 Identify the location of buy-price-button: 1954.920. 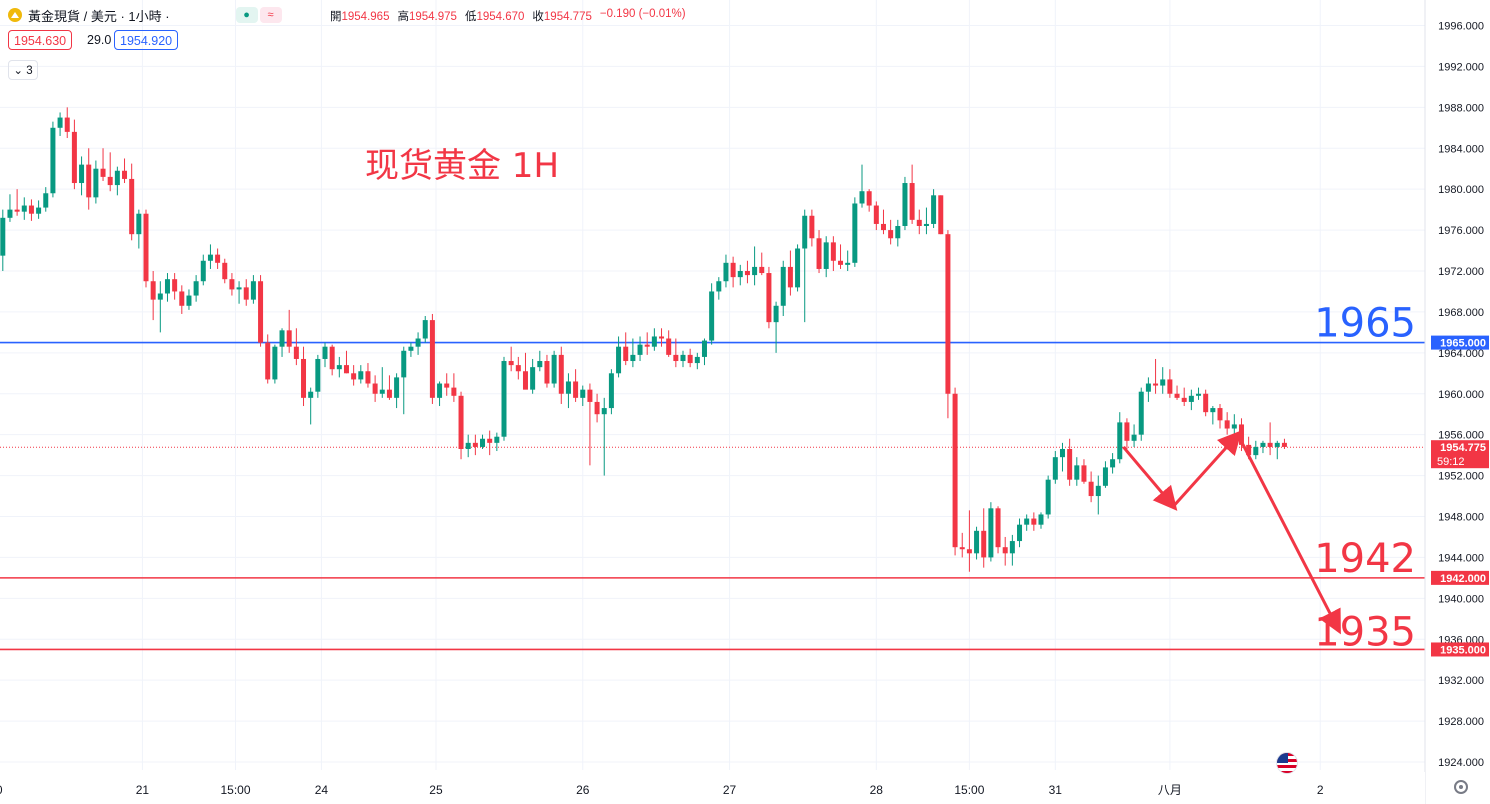
(146, 40).